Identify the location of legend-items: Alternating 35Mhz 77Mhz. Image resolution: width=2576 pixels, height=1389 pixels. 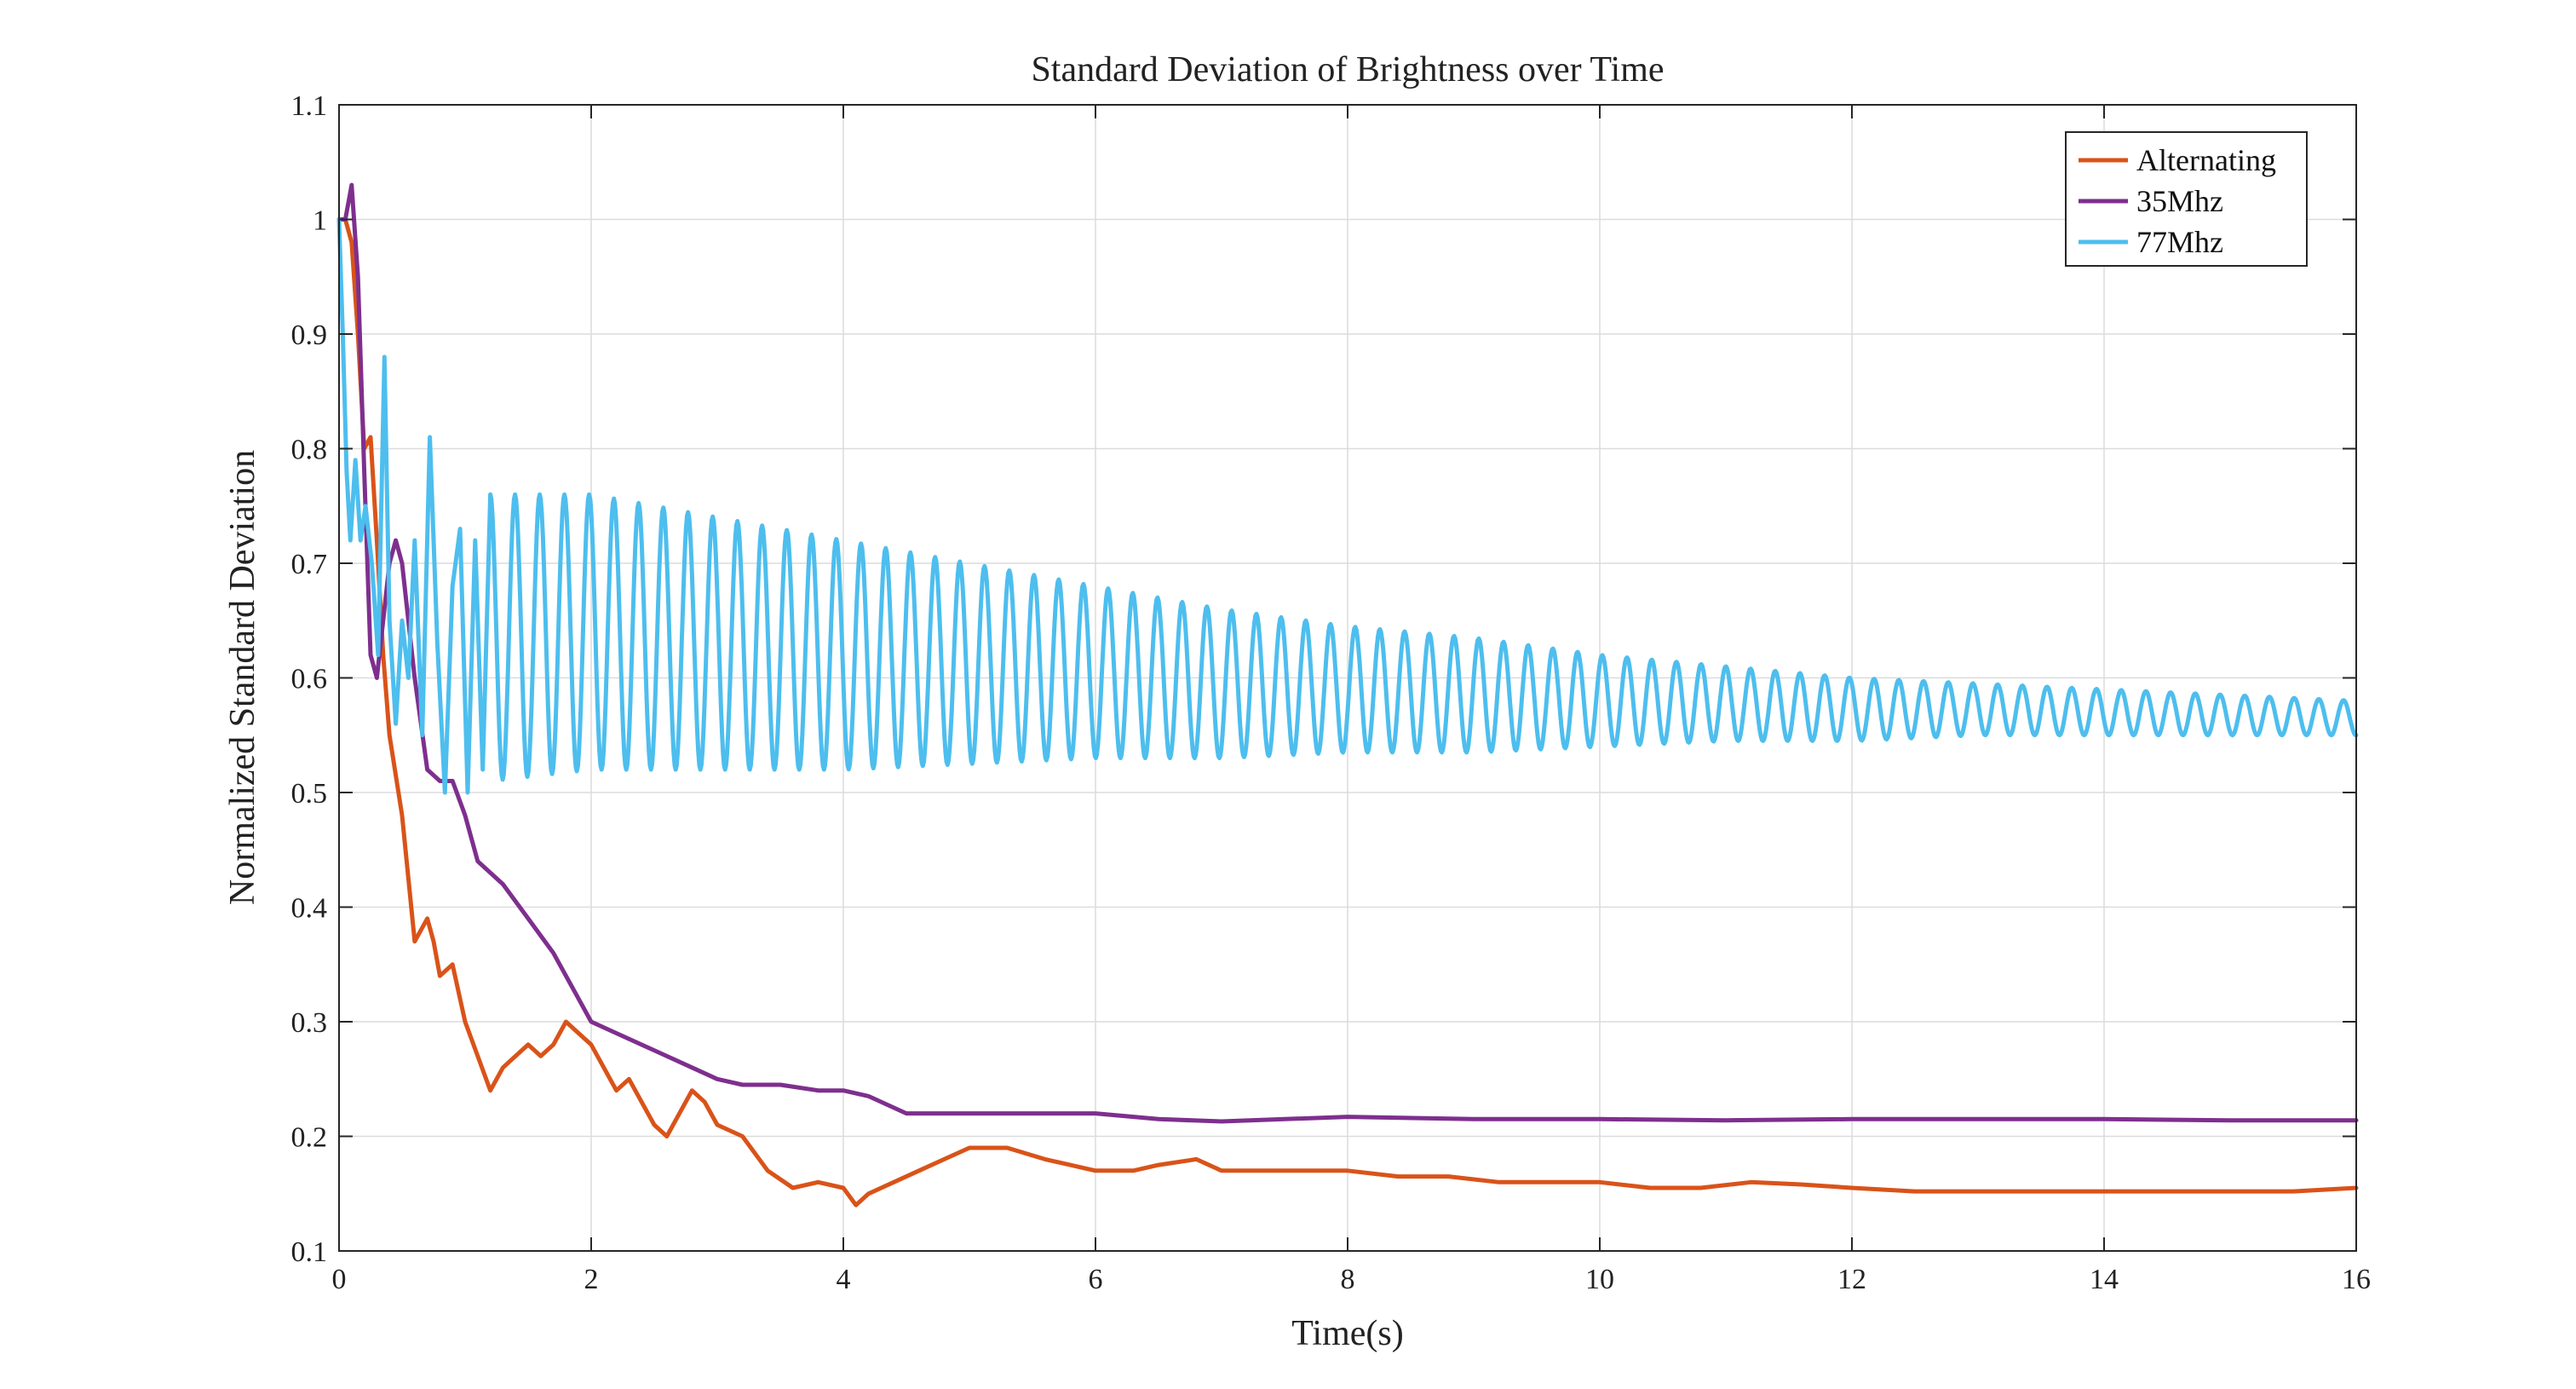
(2178, 201).